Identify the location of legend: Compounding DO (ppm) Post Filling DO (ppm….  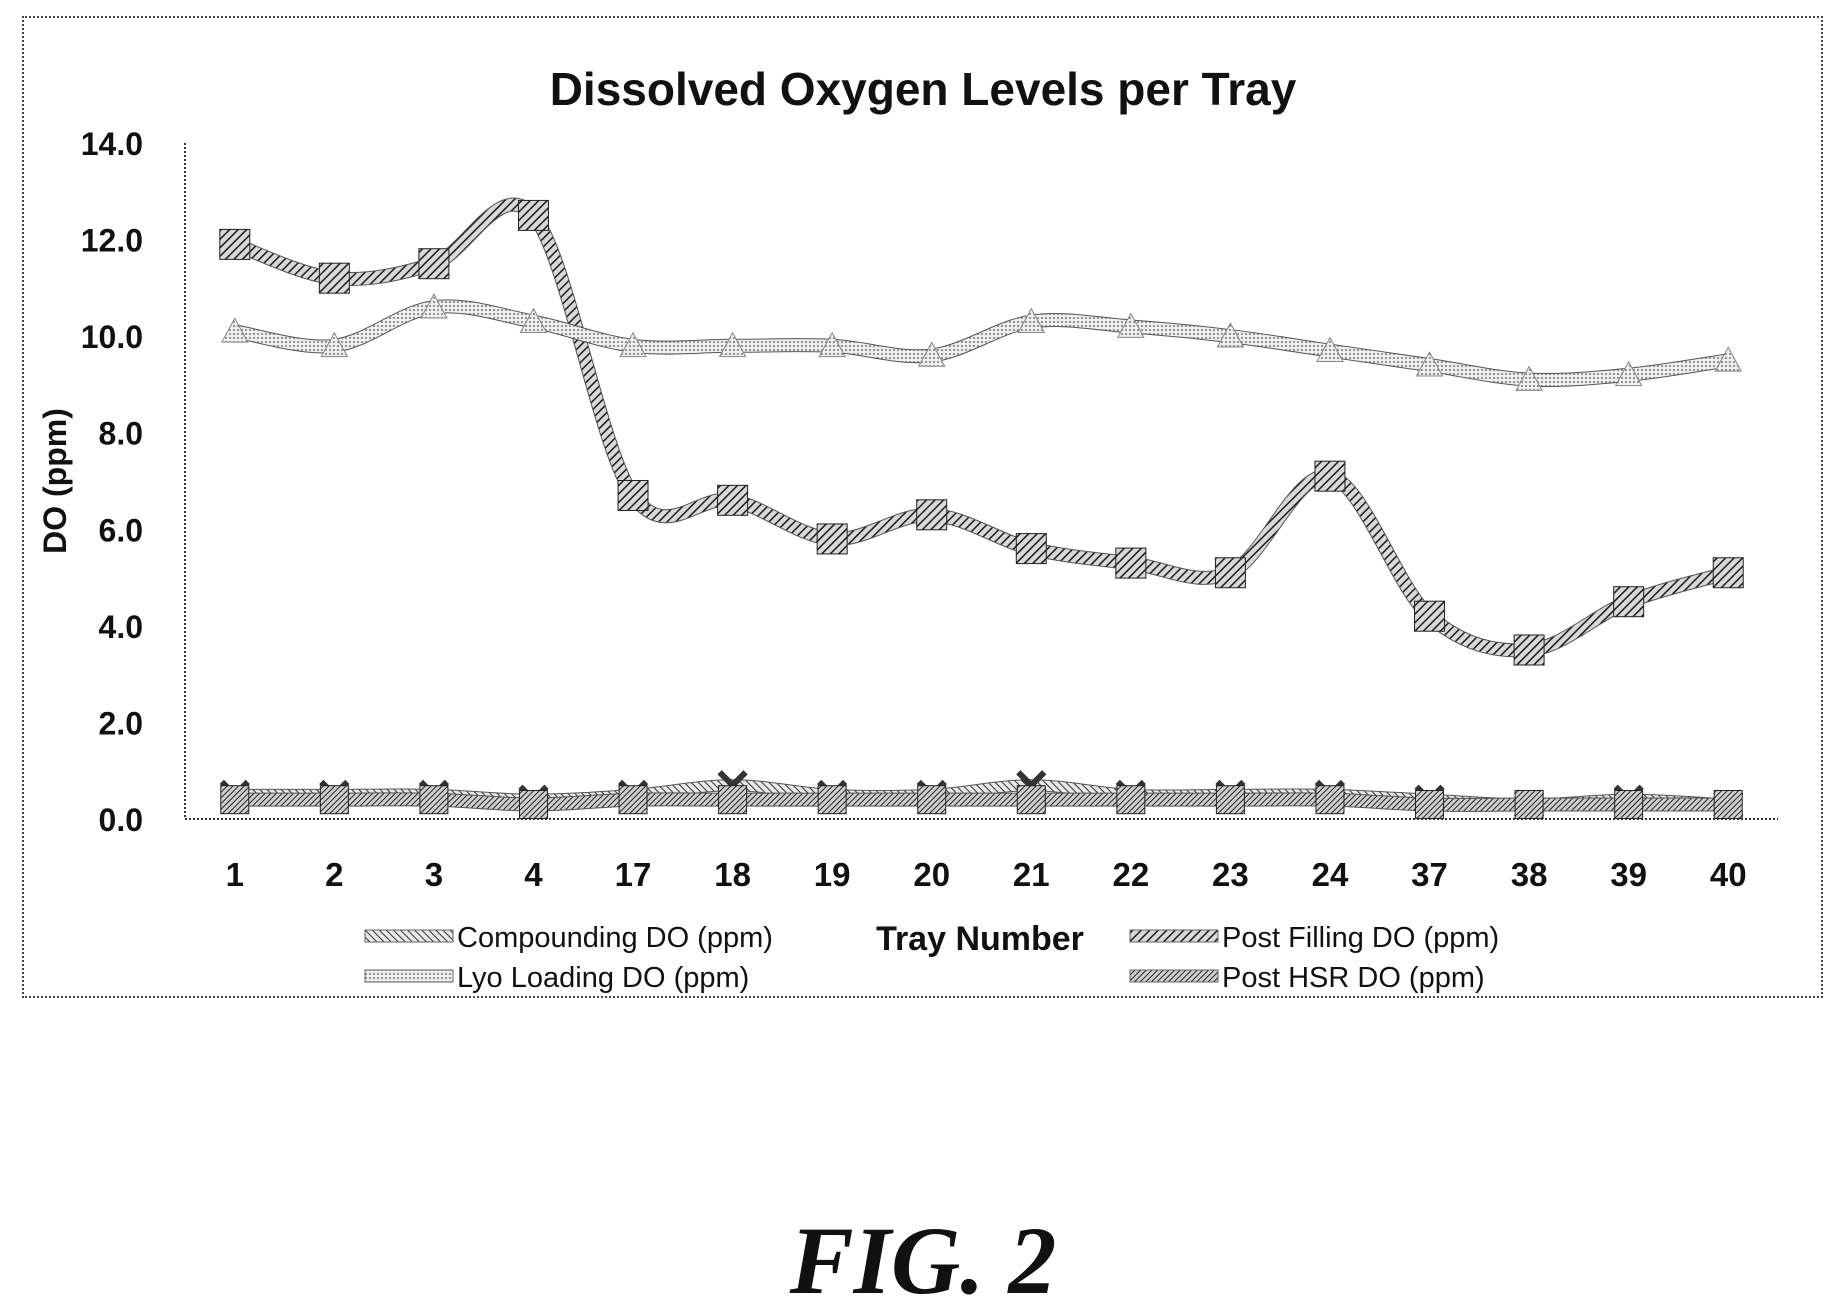
(931, 958).